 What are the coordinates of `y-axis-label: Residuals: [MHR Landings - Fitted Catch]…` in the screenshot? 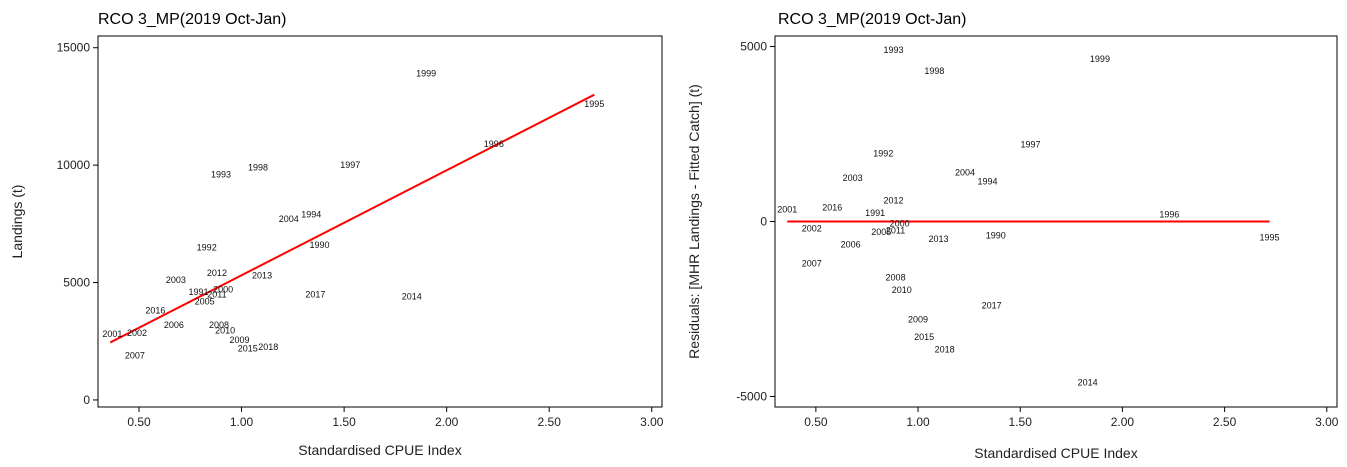 It's located at (694, 221).